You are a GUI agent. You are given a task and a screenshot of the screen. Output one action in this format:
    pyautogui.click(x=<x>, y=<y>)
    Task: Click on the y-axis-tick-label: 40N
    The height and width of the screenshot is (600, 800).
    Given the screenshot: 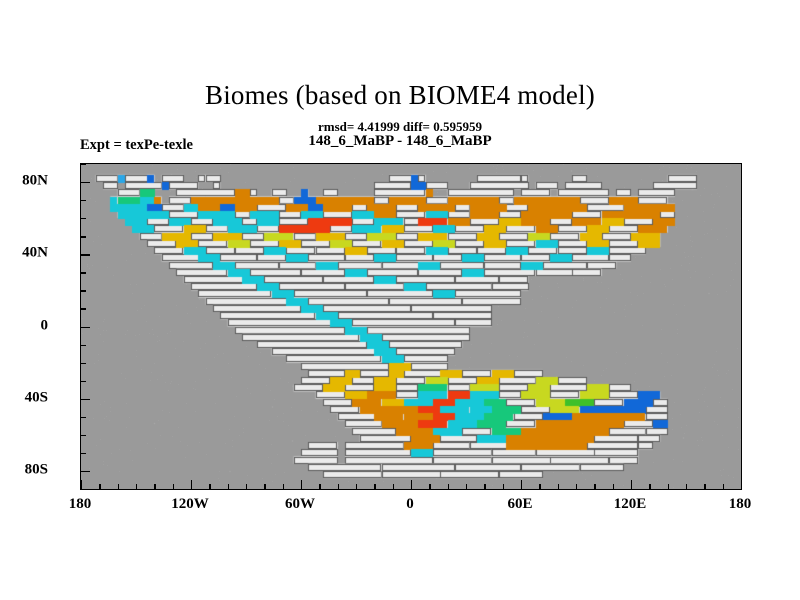 What is the action you would take?
    pyautogui.click(x=35, y=252)
    